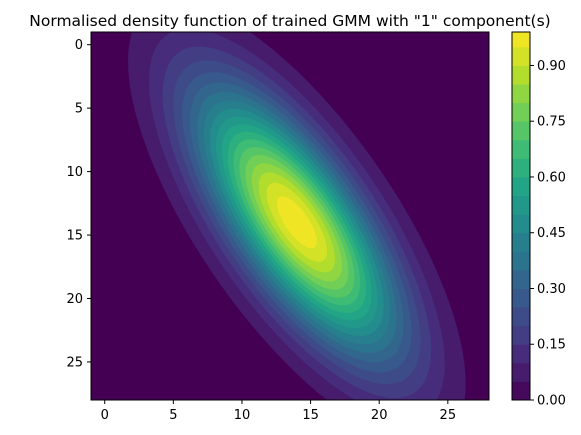 The height and width of the screenshot is (435, 581). What do you see at coordinates (78, 204) in the screenshot?
I see `y-axis: 0 5 10 15 20 25` at bounding box center [78, 204].